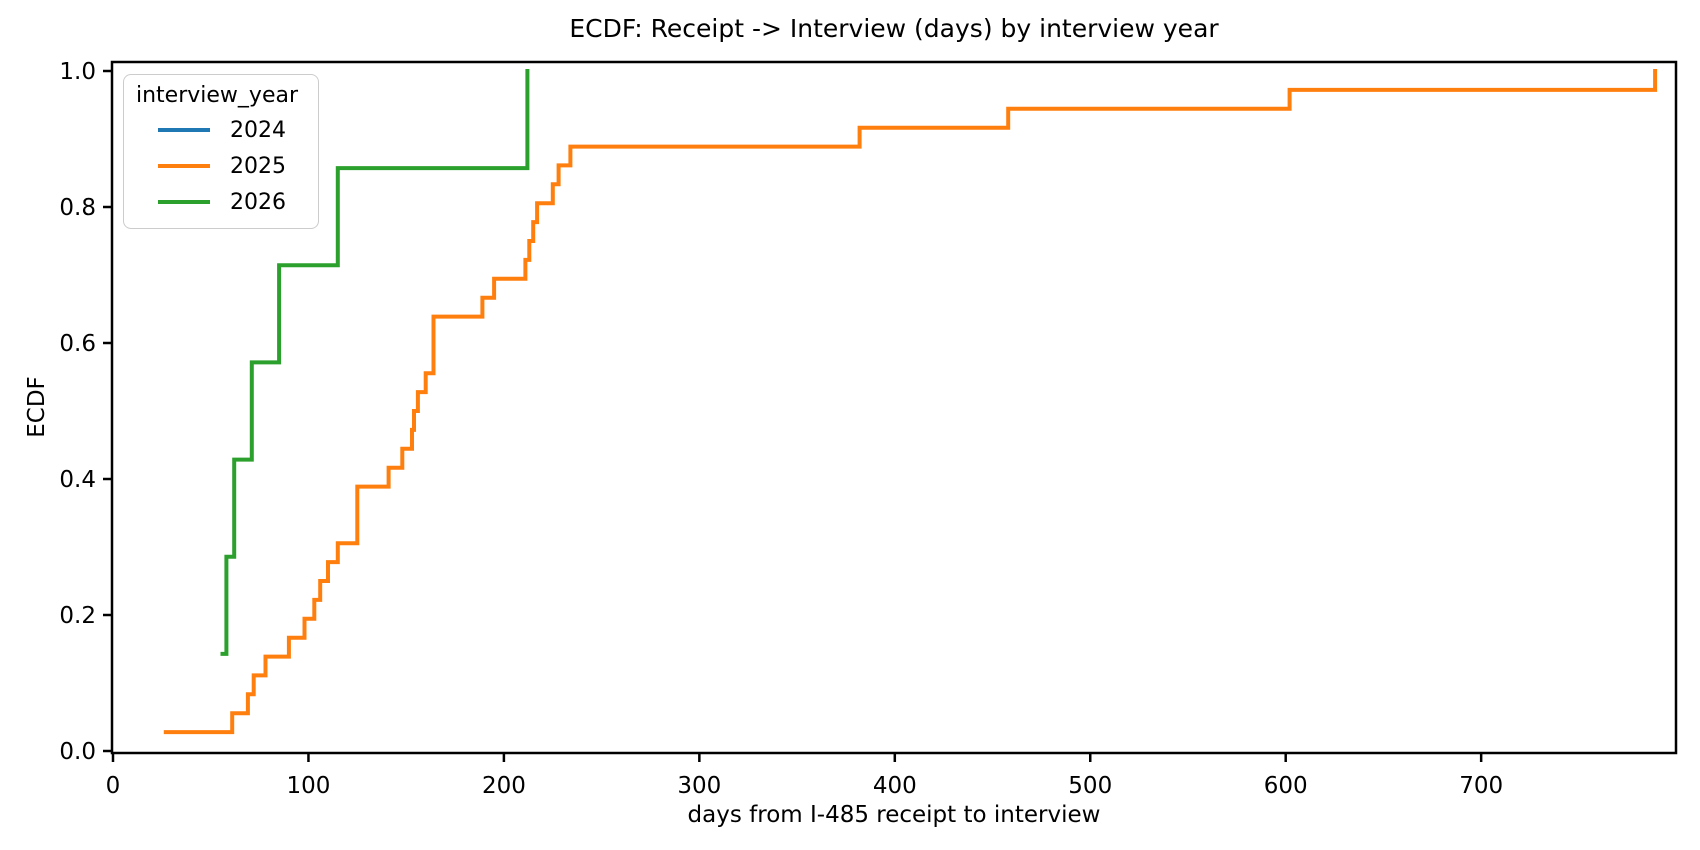 This screenshot has width=1700, height=850. What do you see at coordinates (894, 815) in the screenshot?
I see `x-axis-label: days from I-485 receipt to interview` at bounding box center [894, 815].